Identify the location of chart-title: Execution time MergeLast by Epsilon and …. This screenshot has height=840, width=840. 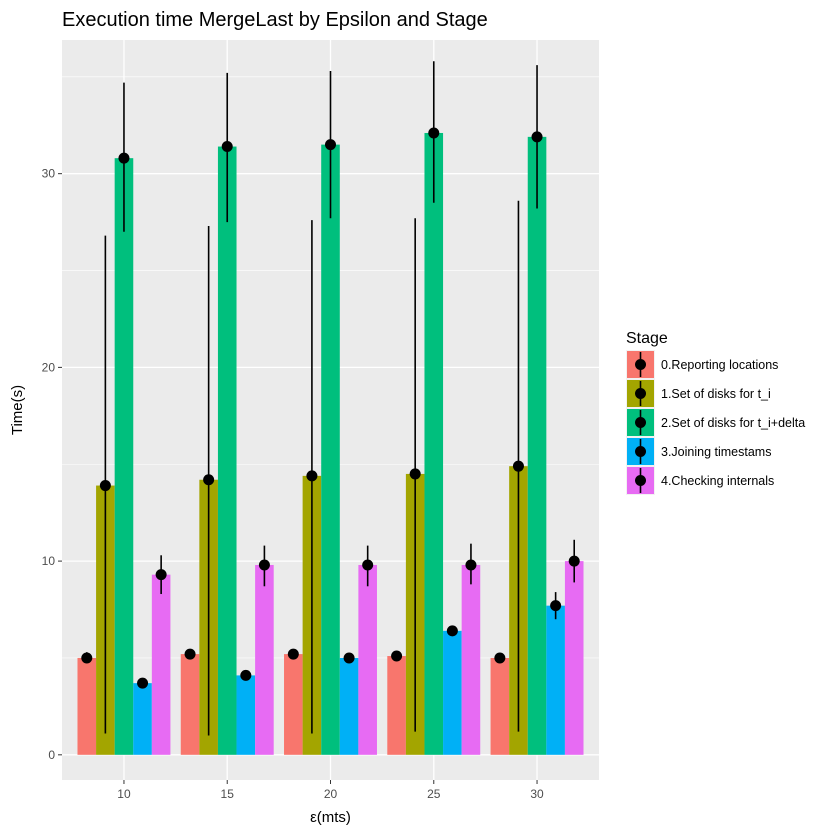
(275, 20).